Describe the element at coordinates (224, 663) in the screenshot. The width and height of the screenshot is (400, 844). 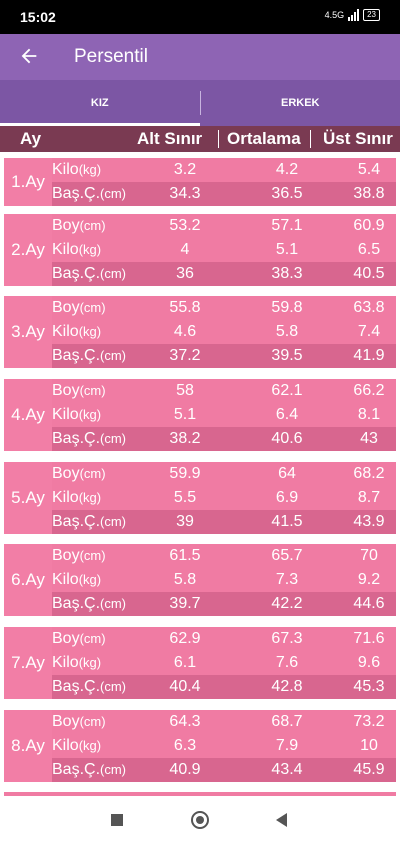
I see `kilo-row: Kilo(kg) 6.1 7.6 9.6` at that location.